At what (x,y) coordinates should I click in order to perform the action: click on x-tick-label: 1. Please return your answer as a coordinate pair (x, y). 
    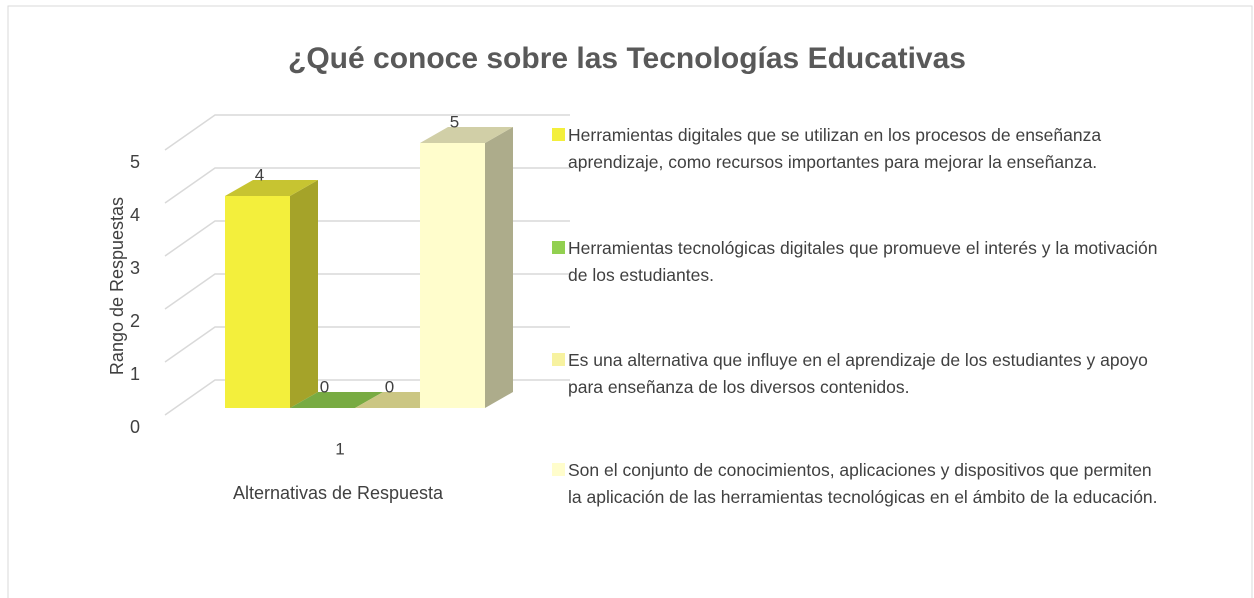
    Looking at the image, I should click on (339, 448).